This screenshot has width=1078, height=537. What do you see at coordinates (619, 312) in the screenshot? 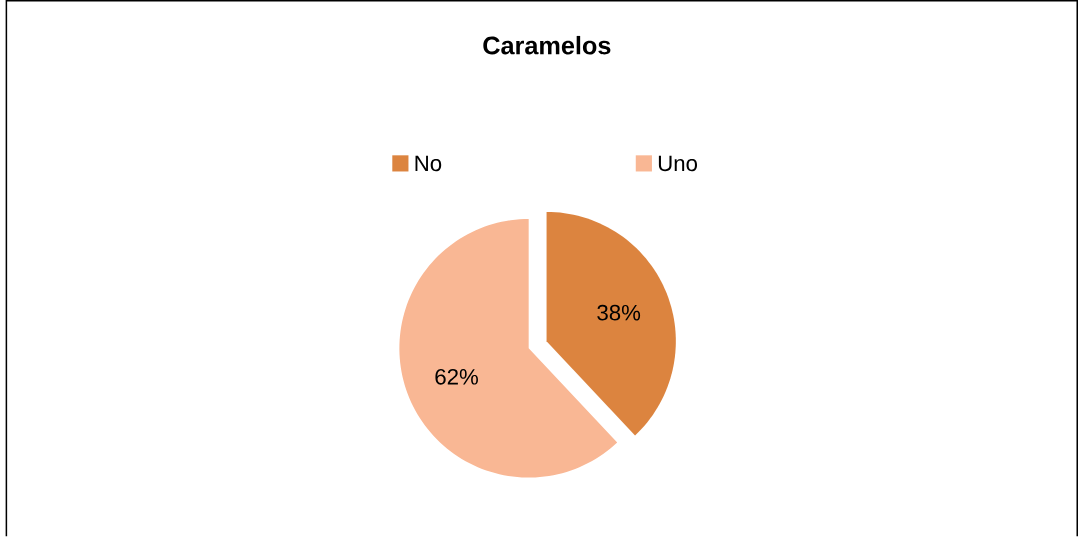
I see `data-label: 38%` at bounding box center [619, 312].